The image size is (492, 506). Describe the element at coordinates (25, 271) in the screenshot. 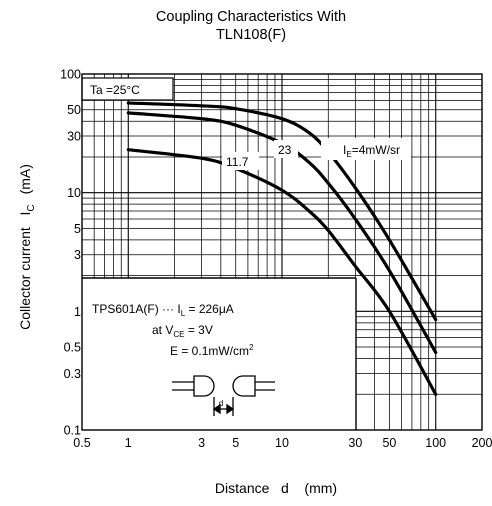

I see `y-axis-label-main: Collector current I` at that location.